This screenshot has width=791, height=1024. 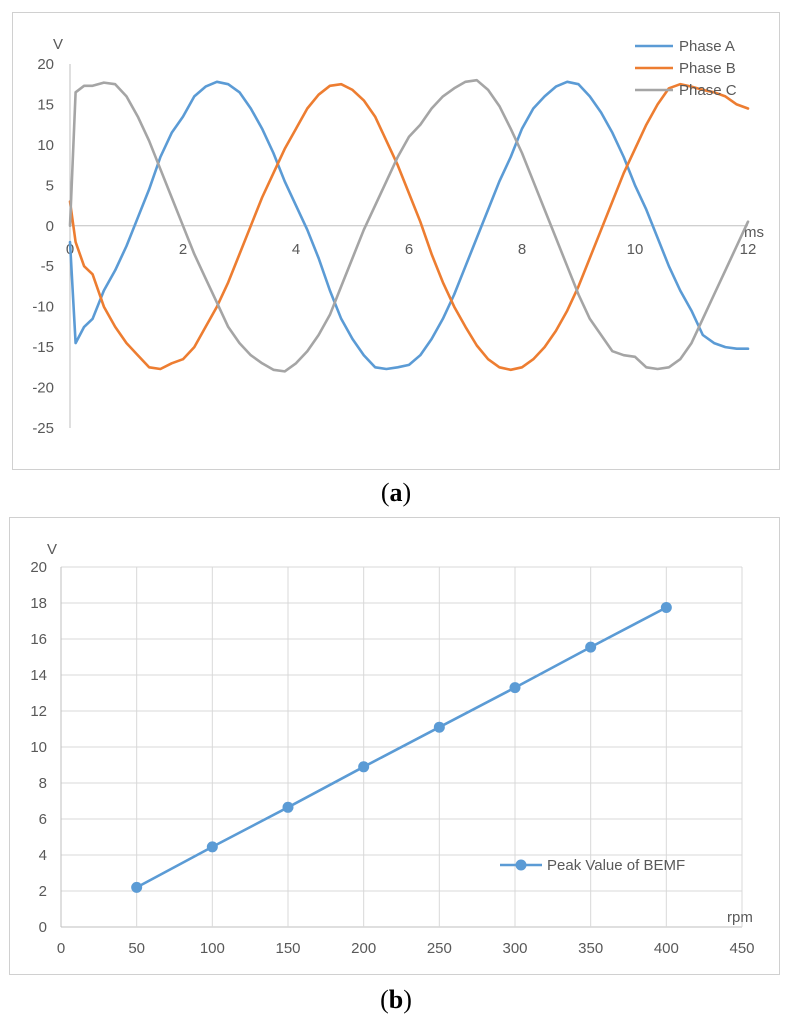 What do you see at coordinates (43, 307) in the screenshot?
I see `y-tick-label: -10` at bounding box center [43, 307].